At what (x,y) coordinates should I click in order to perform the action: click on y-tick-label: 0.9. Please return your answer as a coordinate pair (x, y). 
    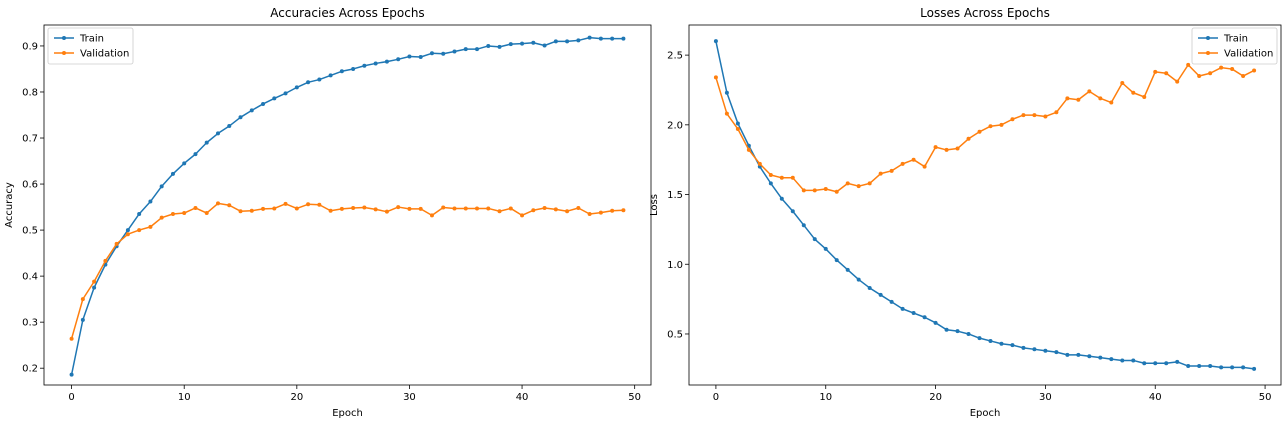
    Looking at the image, I should click on (30, 46).